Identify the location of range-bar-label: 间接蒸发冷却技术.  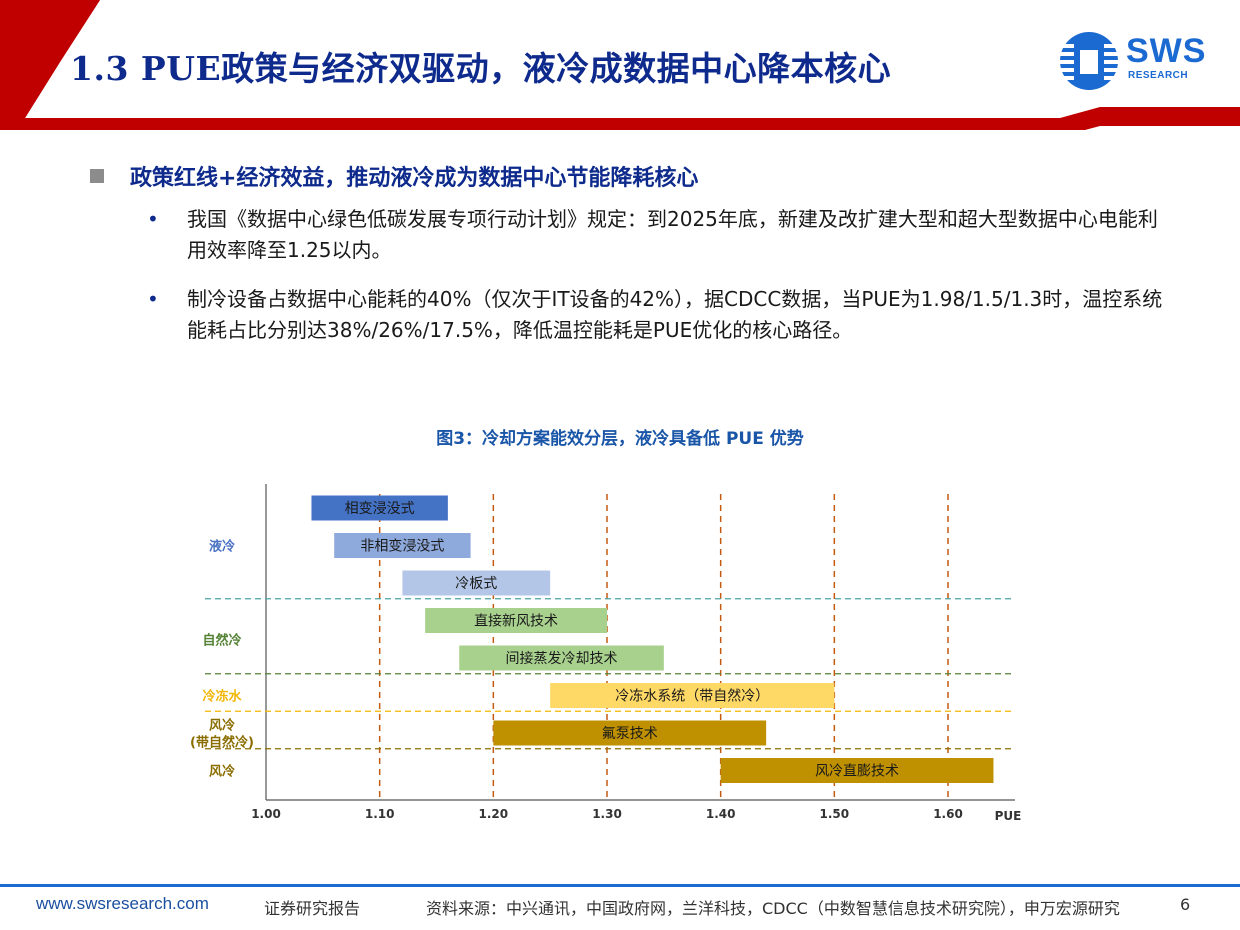
(562, 658).